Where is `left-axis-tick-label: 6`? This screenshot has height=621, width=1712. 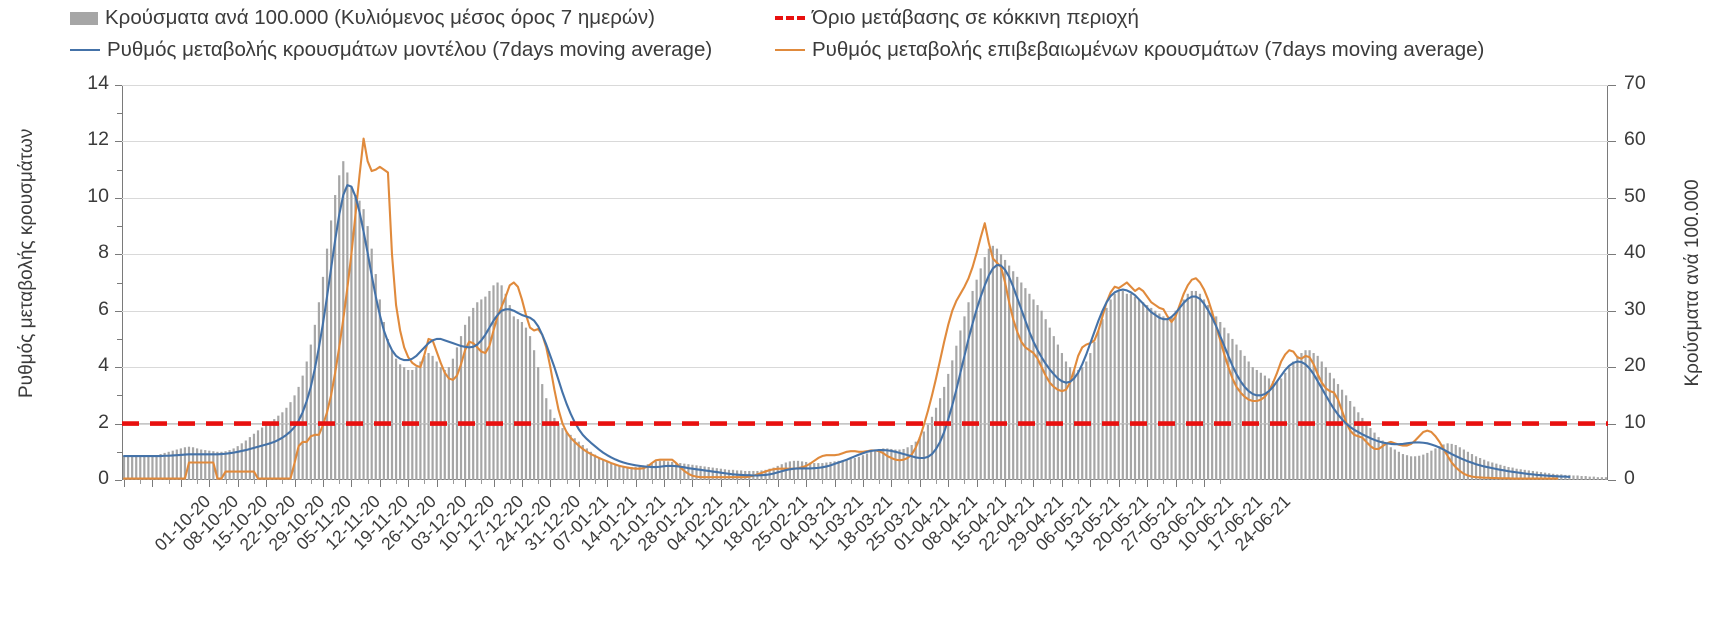 left-axis-tick-label: 6 is located at coordinates (103, 308).